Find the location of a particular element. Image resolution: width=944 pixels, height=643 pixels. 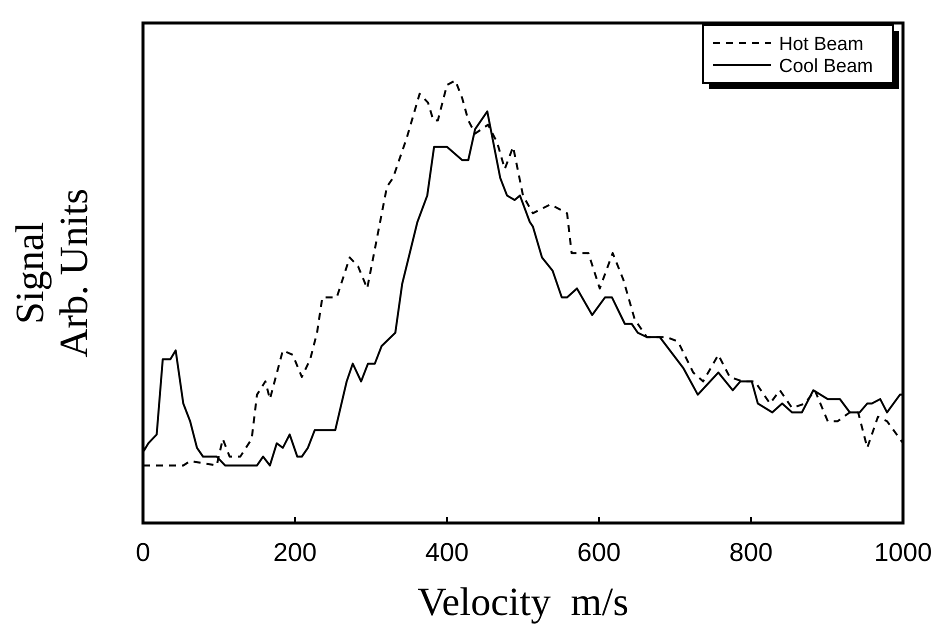

x-axis-title: Velocity m/s is located at coordinates (523, 601).